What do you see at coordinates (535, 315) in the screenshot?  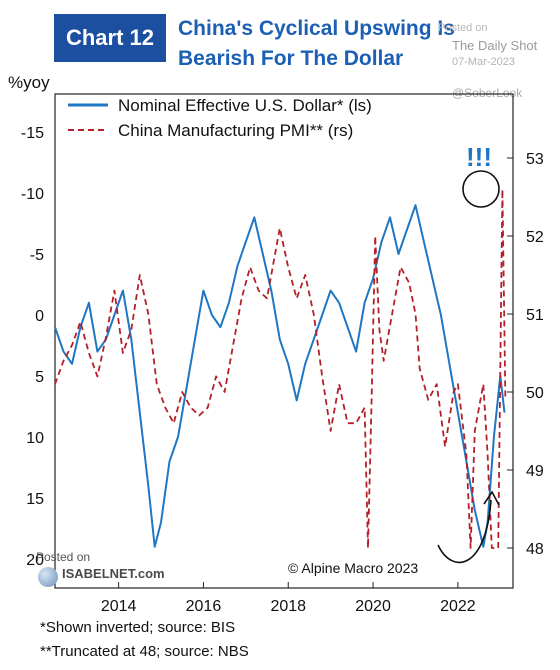 I see `right-tick-label: 51` at bounding box center [535, 315].